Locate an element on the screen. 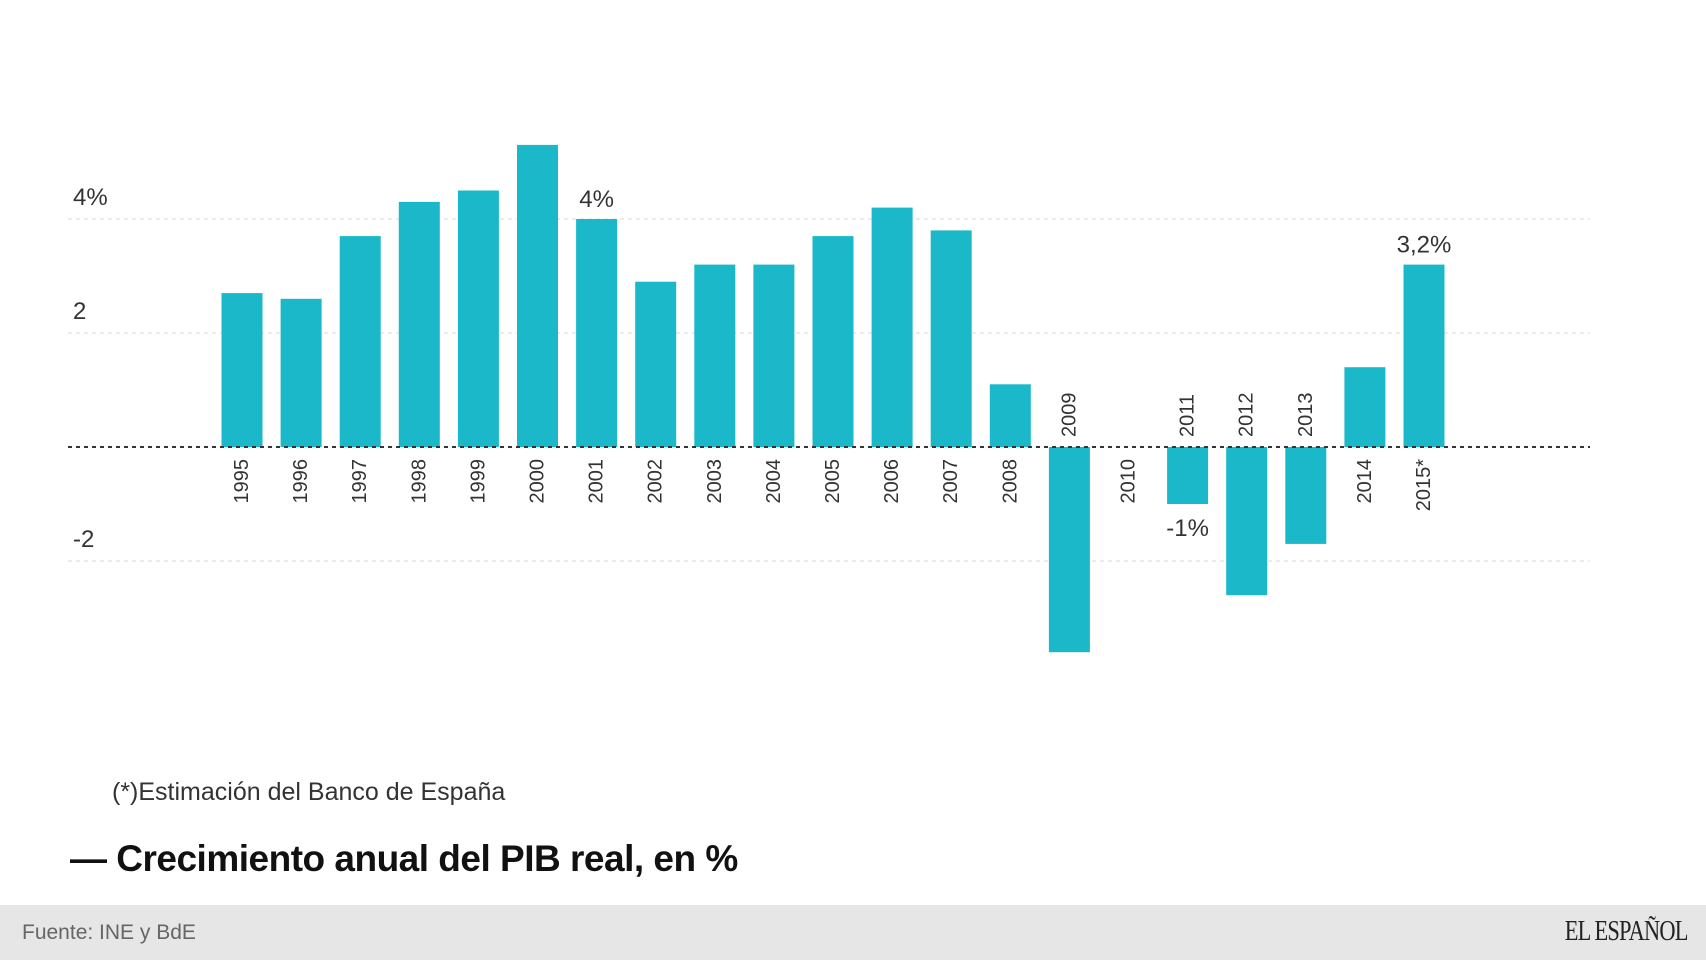 This screenshot has height=960, width=1706. data-label: 4% is located at coordinates (596, 199).